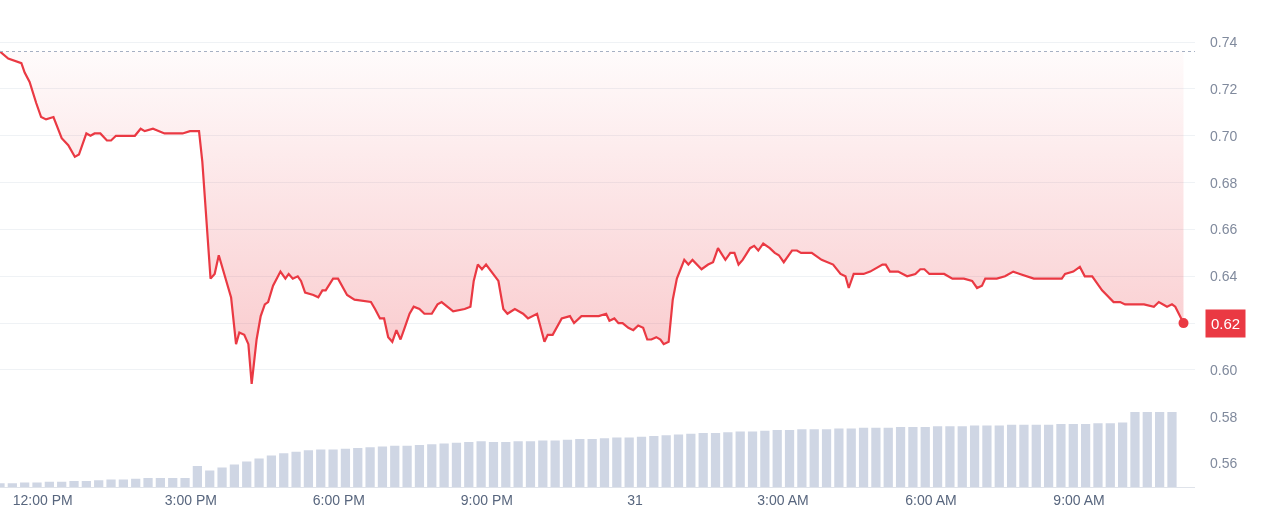 This screenshot has width=1265, height=522. I want to click on annotation: 0.62, so click(1226, 323).